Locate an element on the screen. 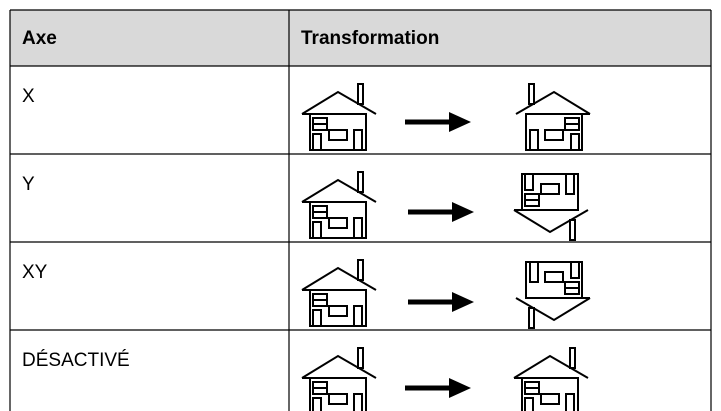 This screenshot has width=721, height=411. axis-cell: Y is located at coordinates (28, 184).